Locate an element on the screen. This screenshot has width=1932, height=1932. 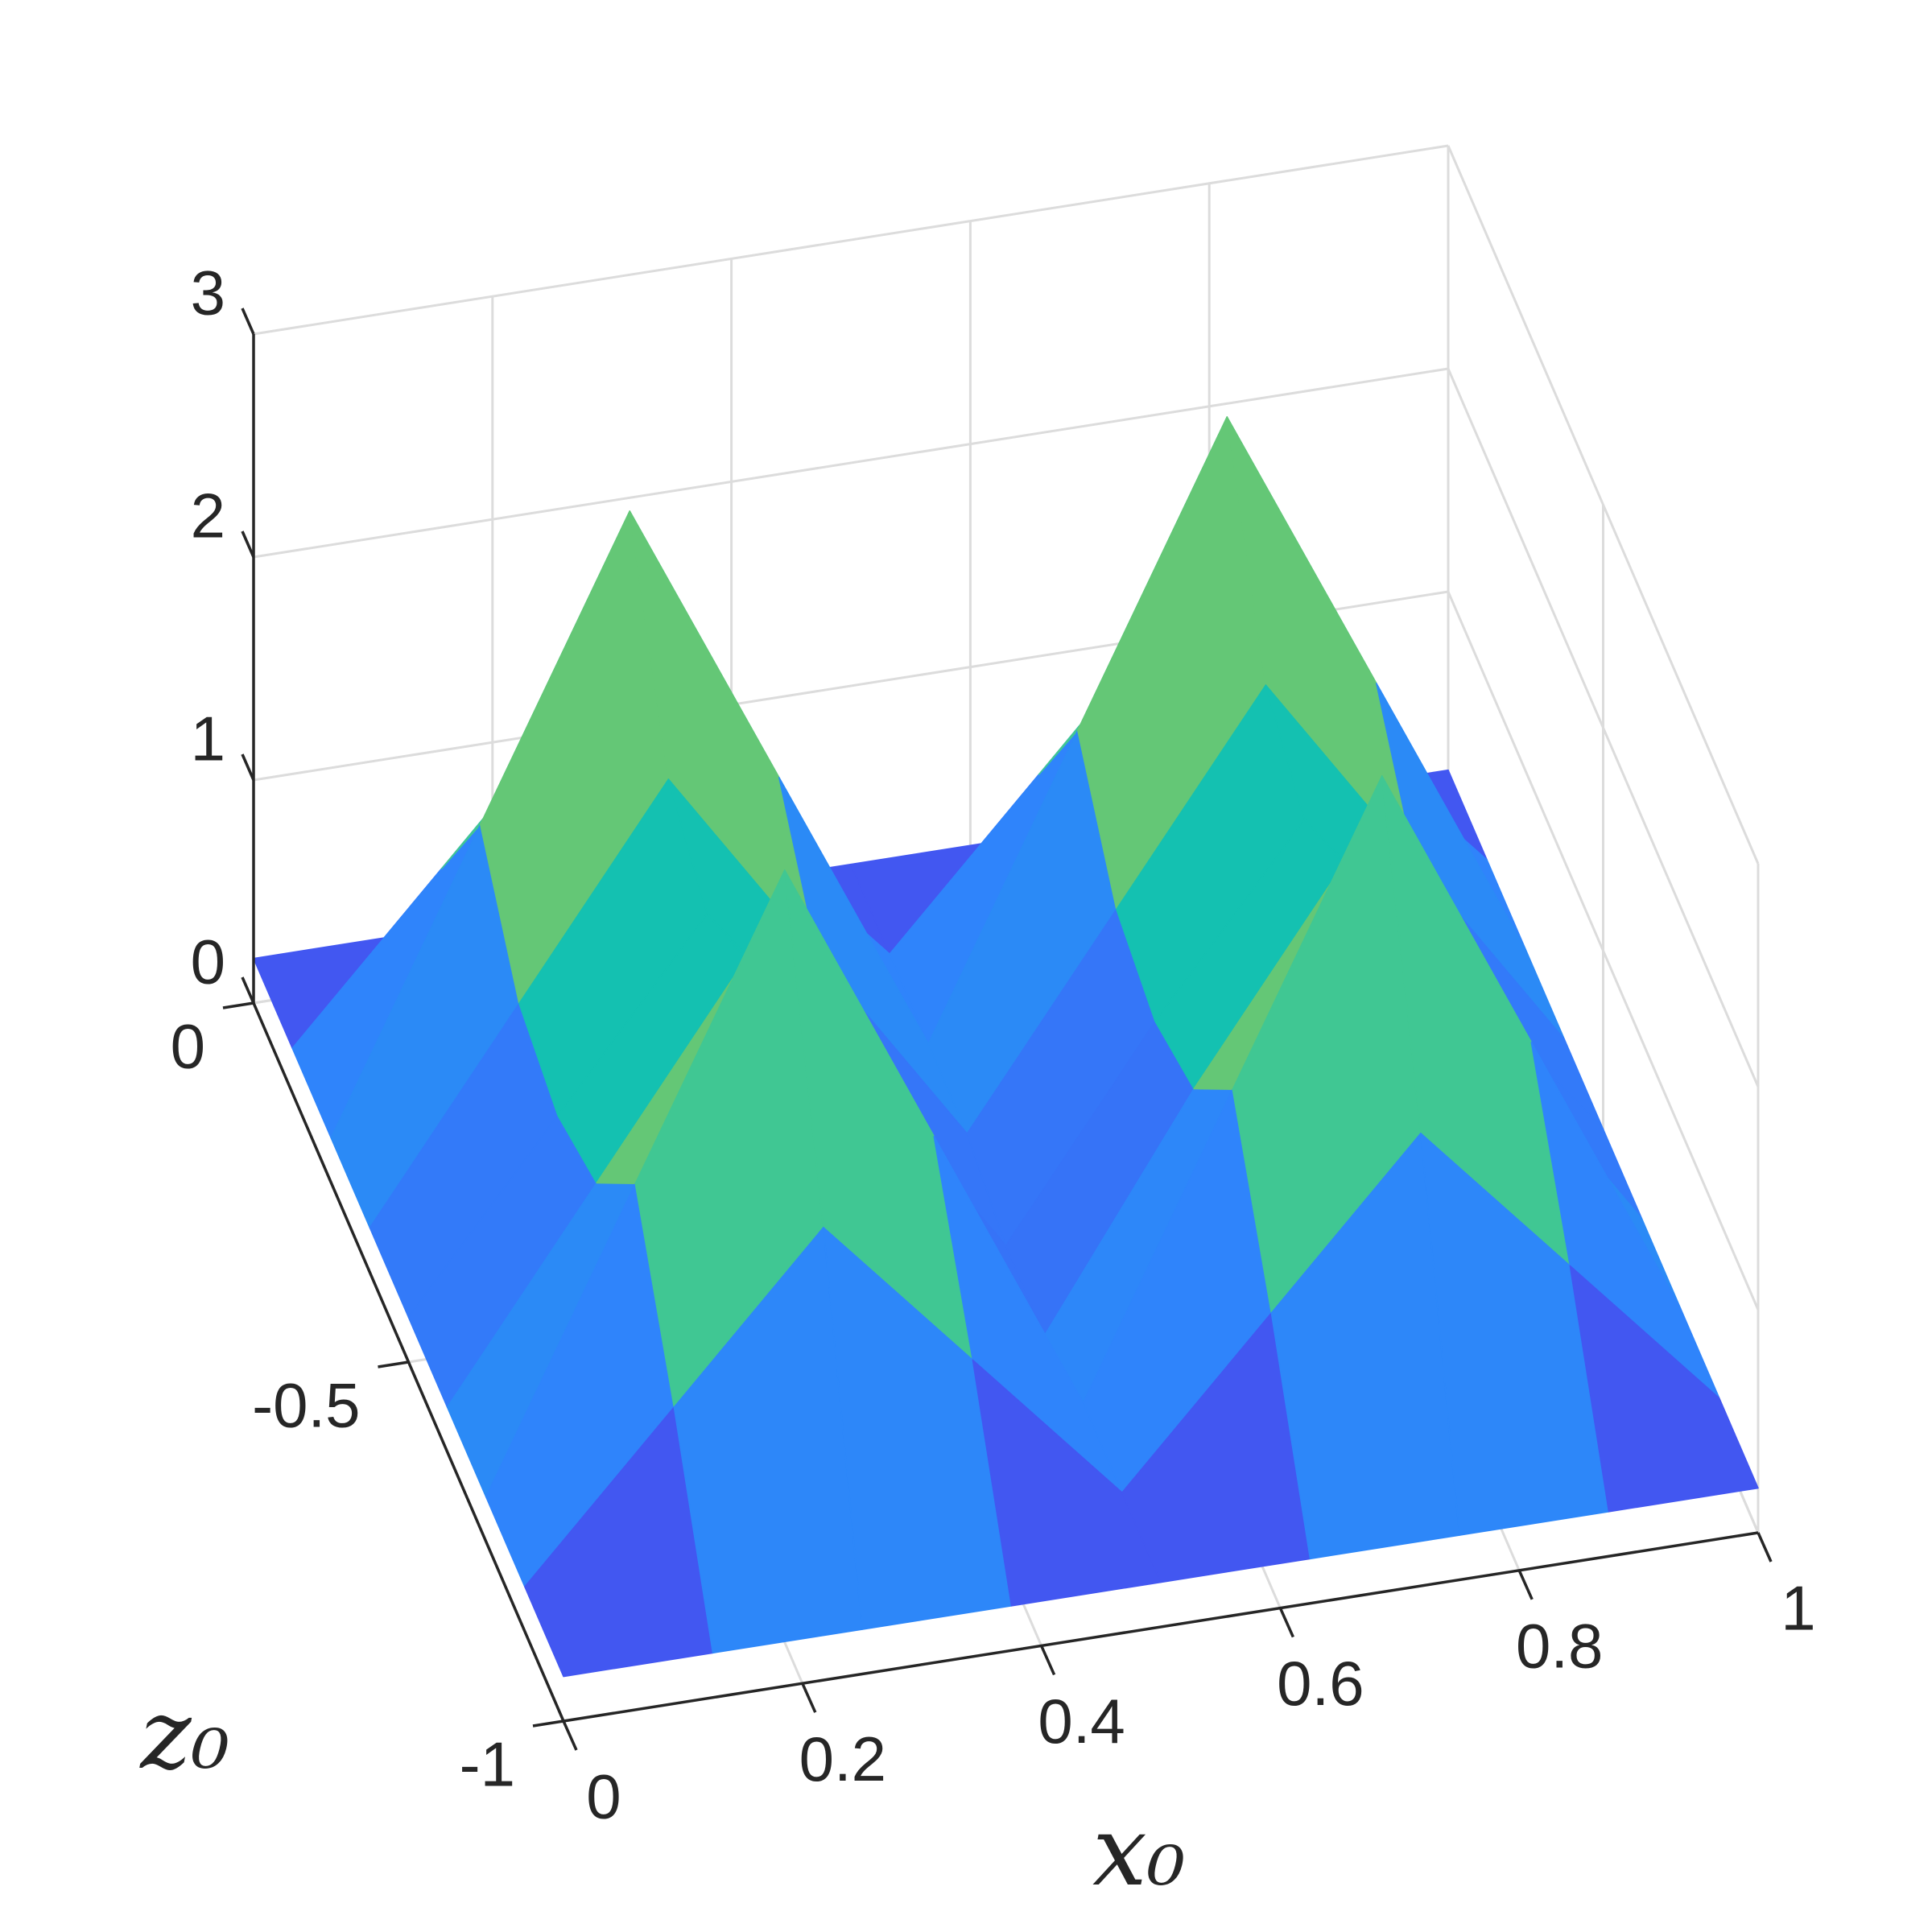
x-tick-label: 0.8 is located at coordinates (1559, 1645).